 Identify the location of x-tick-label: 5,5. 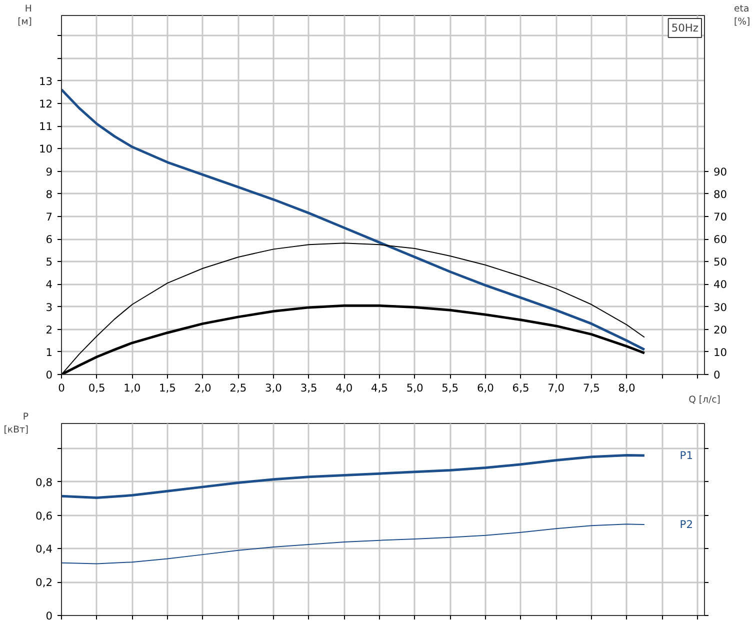
(450, 388).